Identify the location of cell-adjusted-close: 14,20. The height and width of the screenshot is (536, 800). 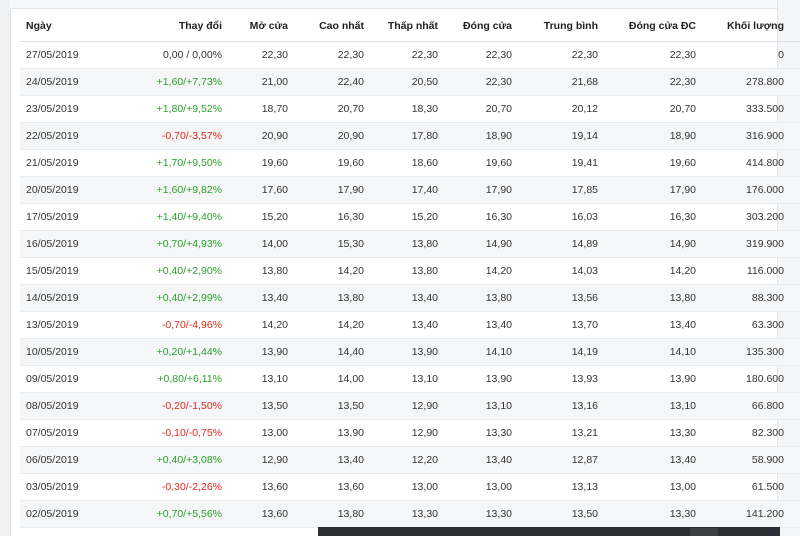
(653, 271).